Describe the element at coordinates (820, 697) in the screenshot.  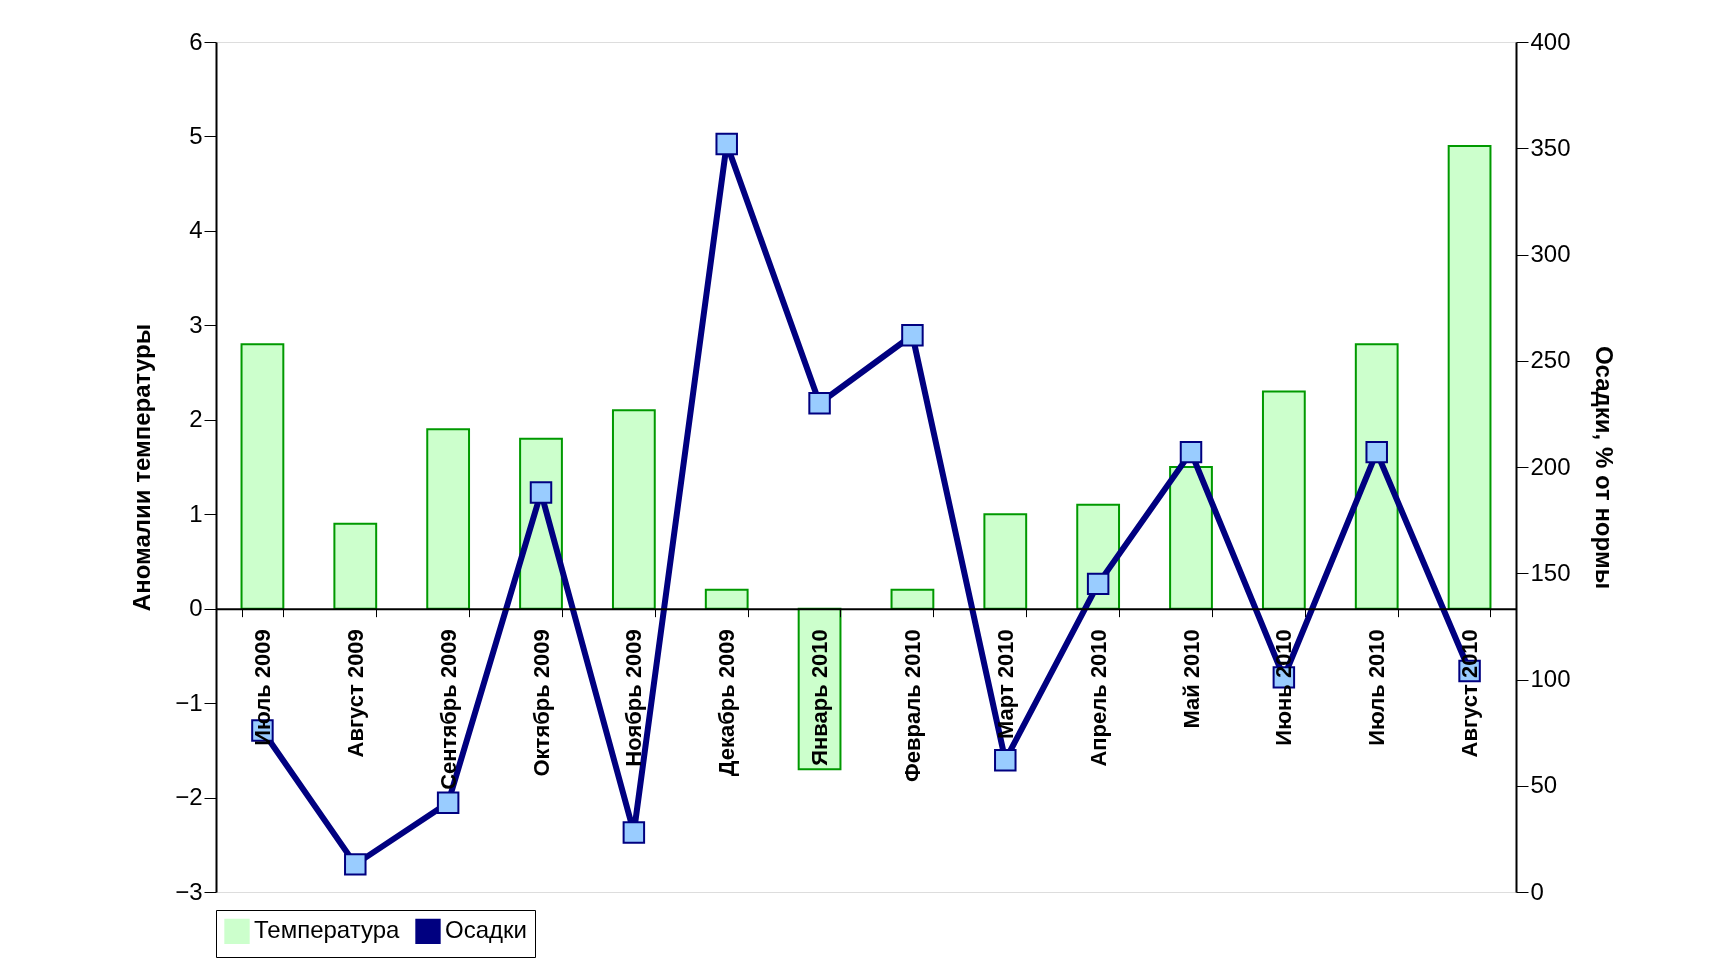
I see `x-tick-label: Январь 2010` at that location.